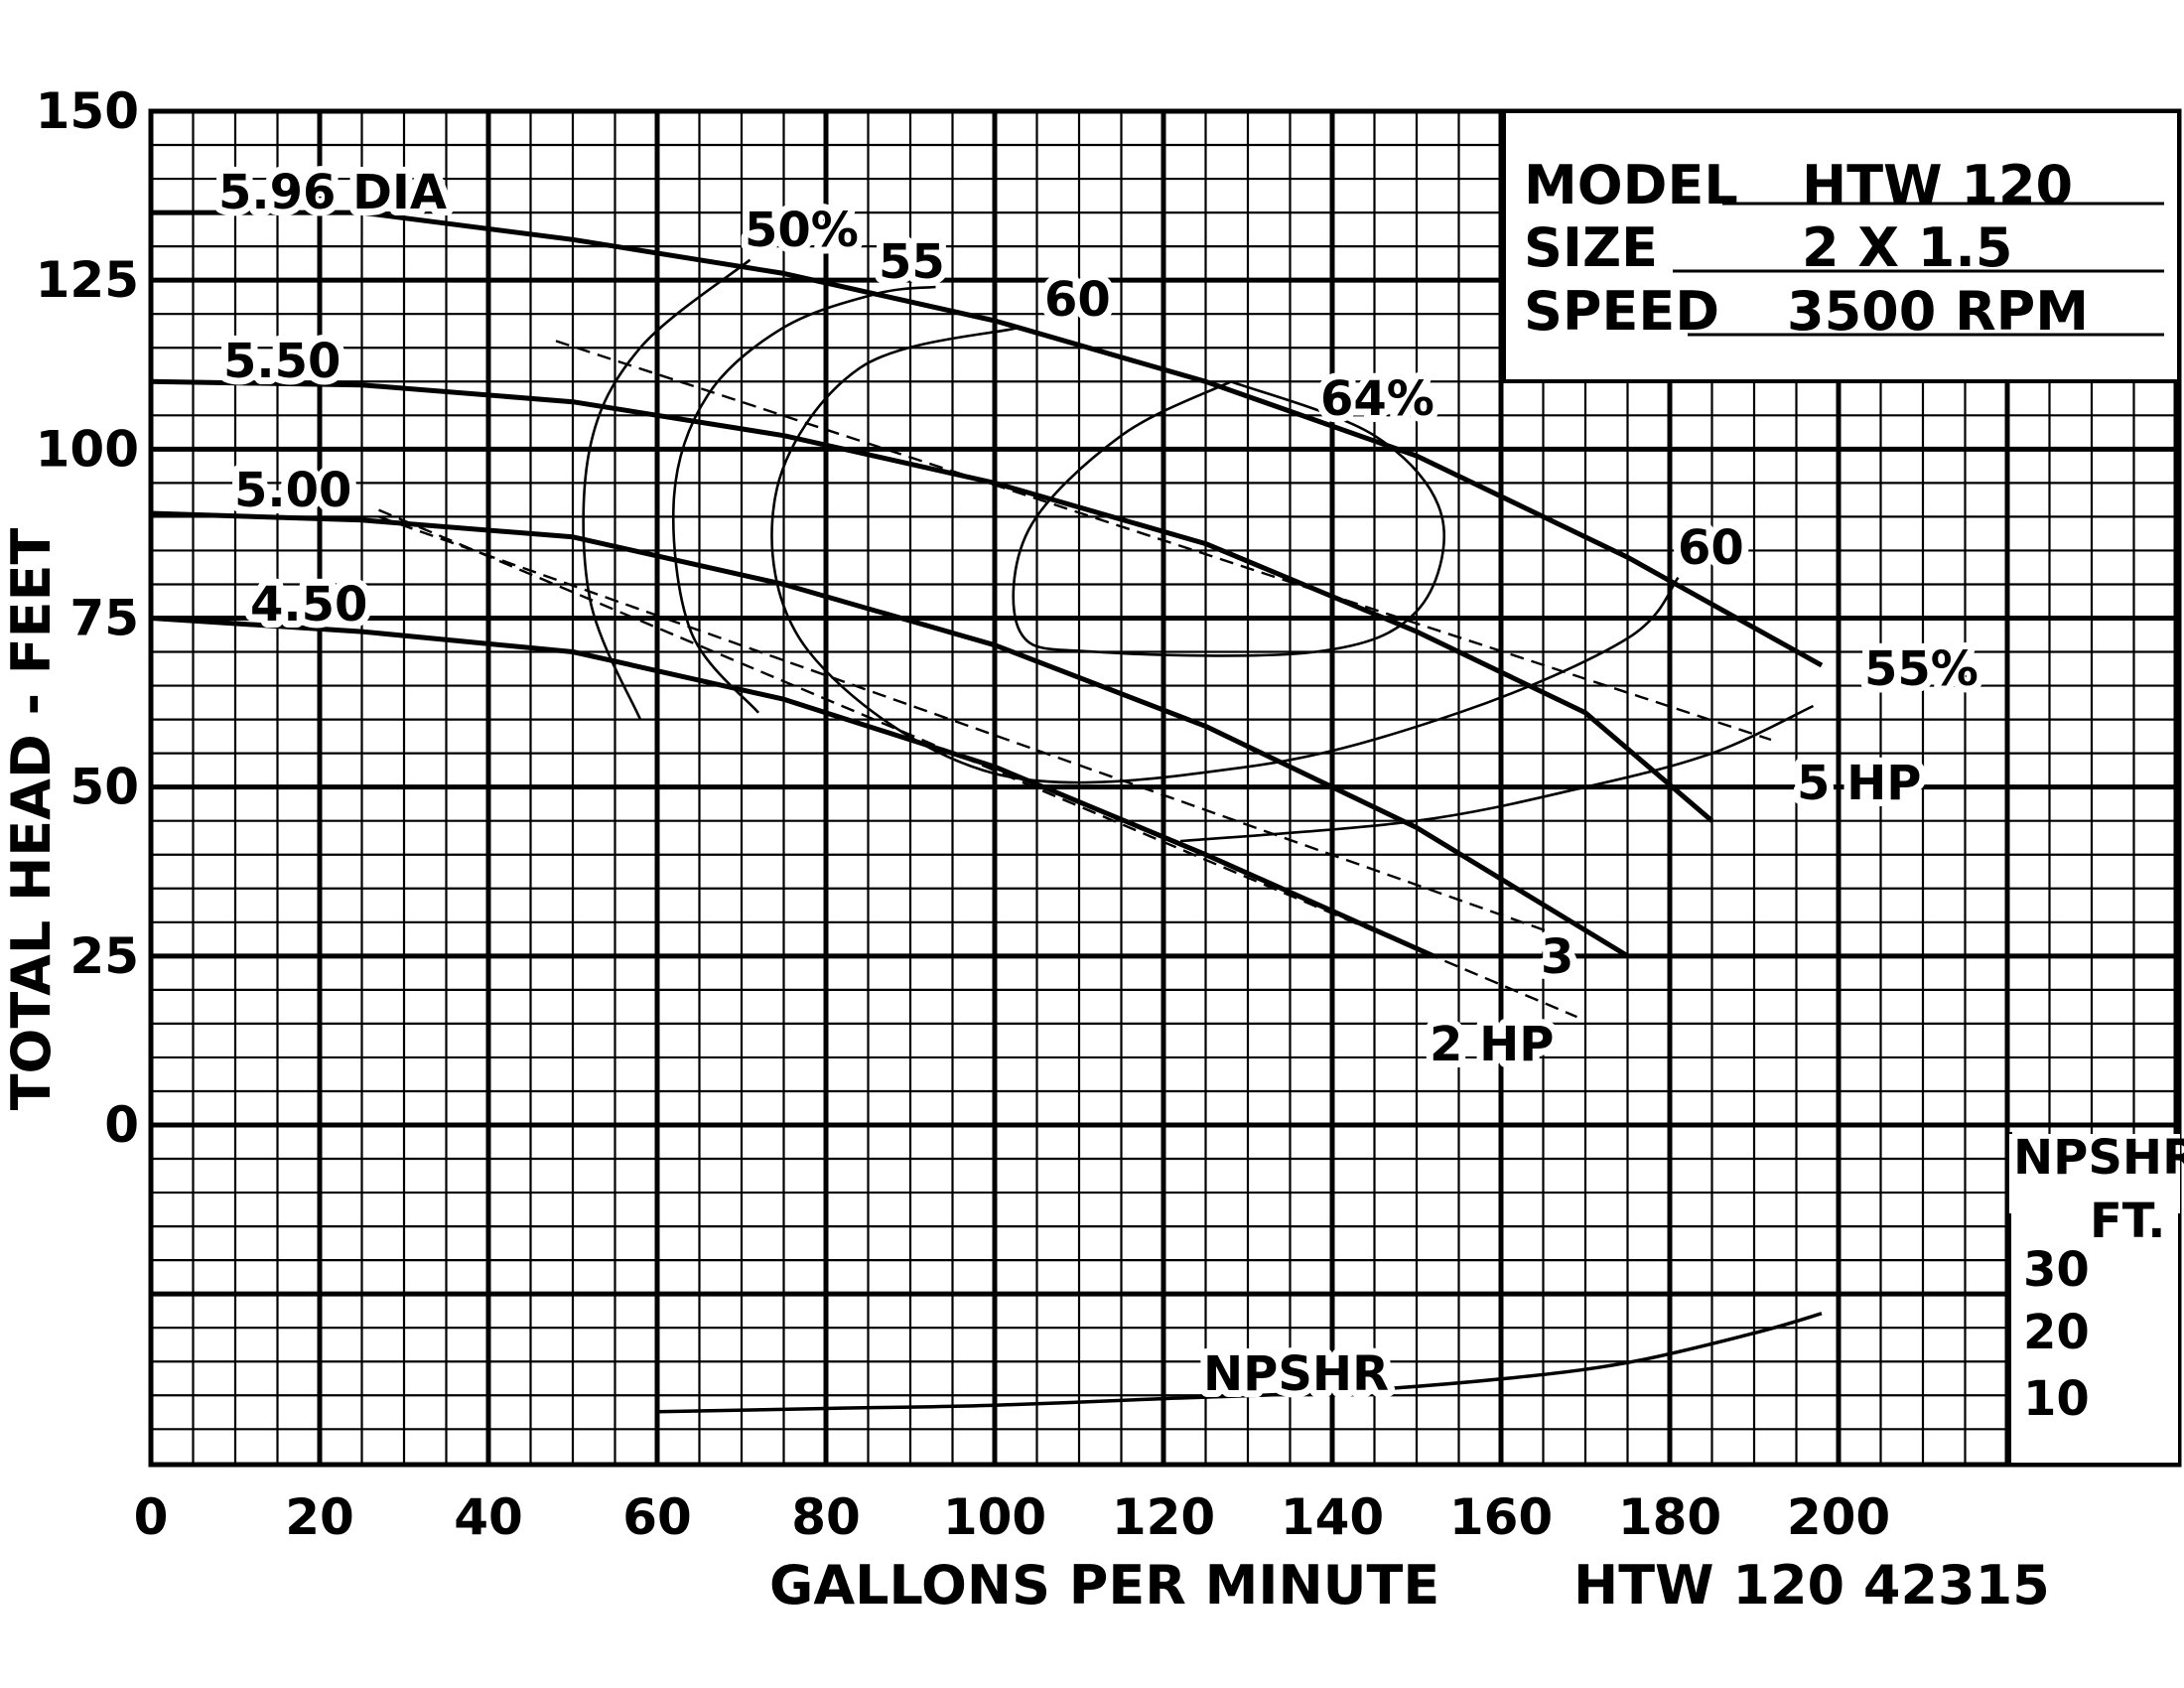 The height and width of the screenshot is (1688, 2184). What do you see at coordinates (104, 956) in the screenshot?
I see `y-tick-label: 25` at bounding box center [104, 956].